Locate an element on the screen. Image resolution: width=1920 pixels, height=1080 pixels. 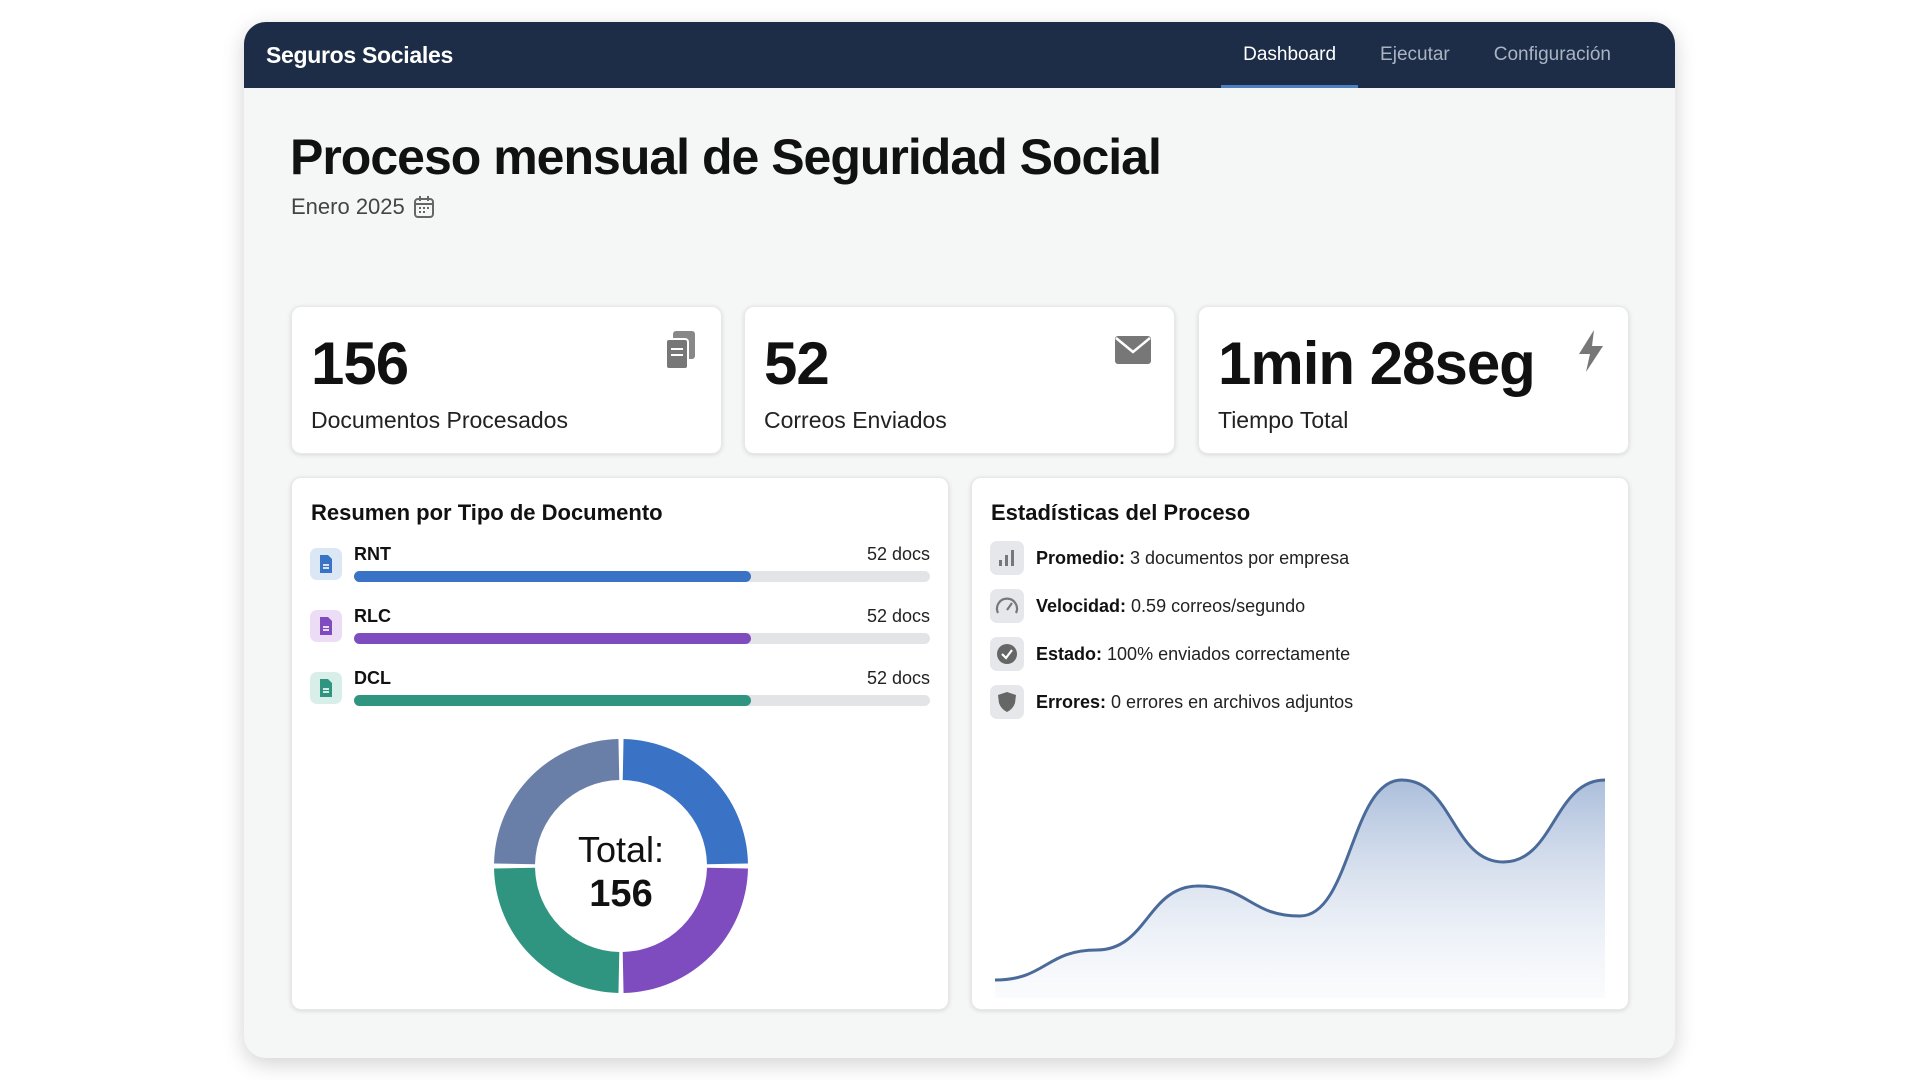
stat-text: 100% enviados correctamente is located at coordinates (1229, 653).